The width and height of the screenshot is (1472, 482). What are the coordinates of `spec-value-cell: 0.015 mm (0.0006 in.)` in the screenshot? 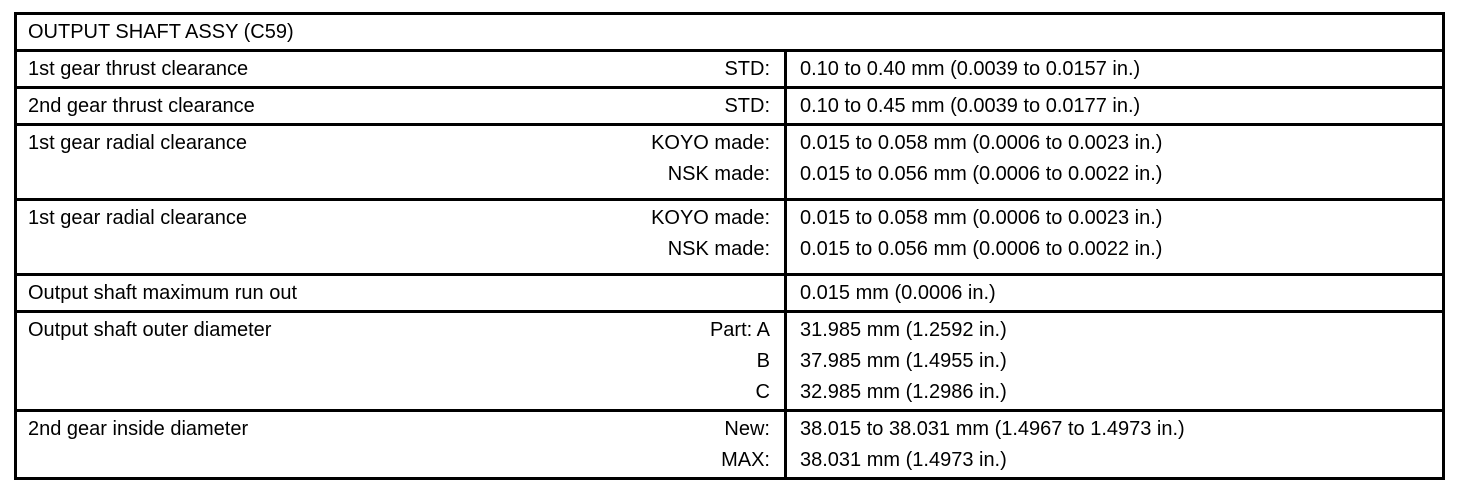 It's located at (1113, 293).